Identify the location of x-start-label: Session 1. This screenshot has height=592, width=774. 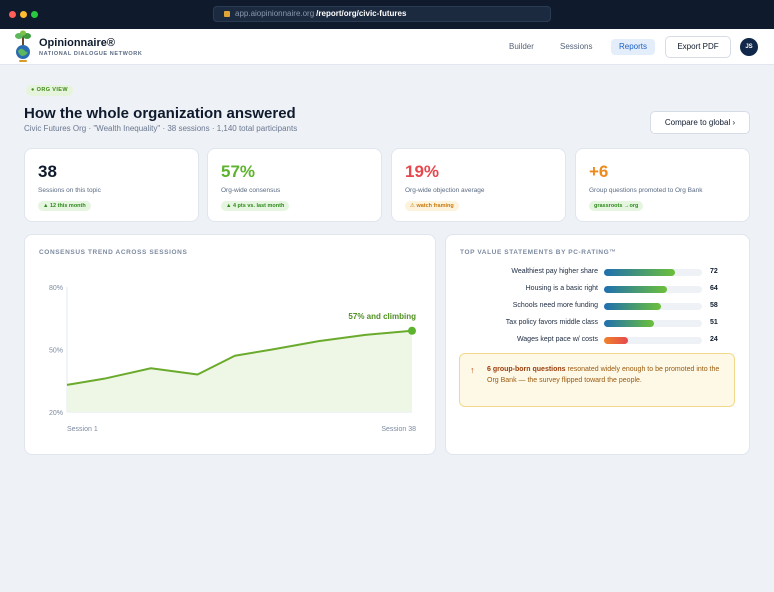
(82, 429).